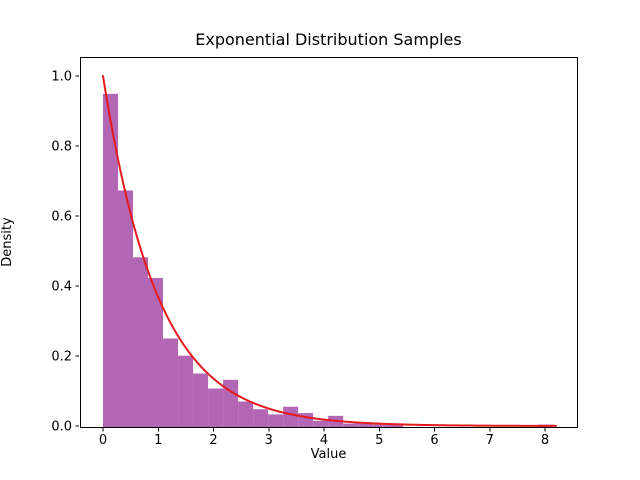  What do you see at coordinates (61, 287) in the screenshot?
I see `y-tick-label: 0.4` at bounding box center [61, 287].